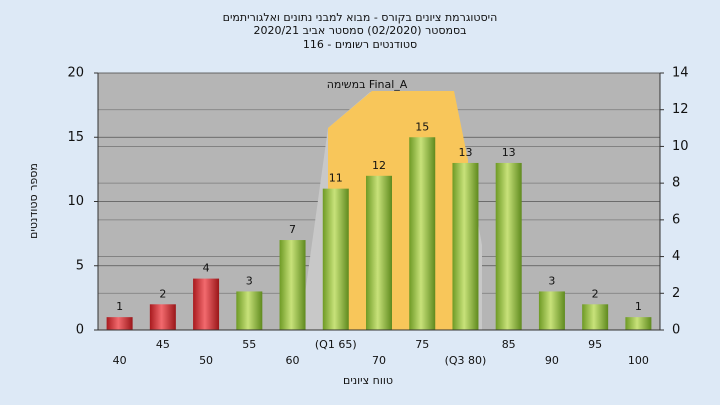  Describe the element at coordinates (422, 344) in the screenshot. I see `x-tick-label: 75` at that location.